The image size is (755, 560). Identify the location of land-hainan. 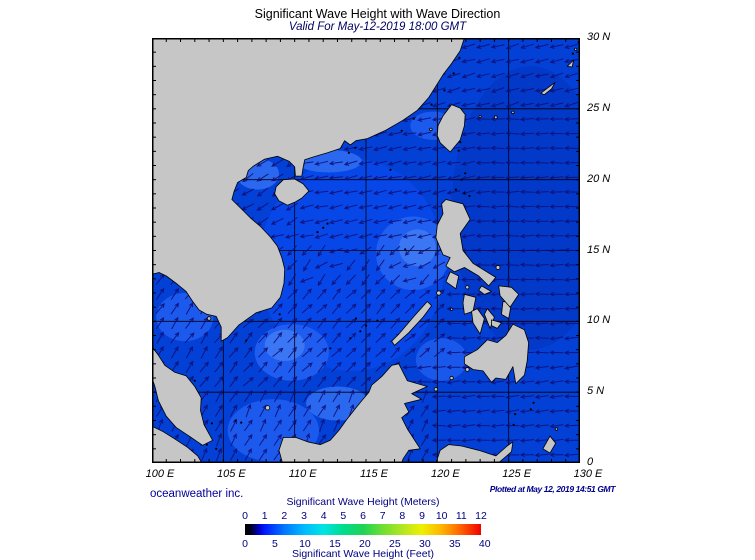
(292, 192).